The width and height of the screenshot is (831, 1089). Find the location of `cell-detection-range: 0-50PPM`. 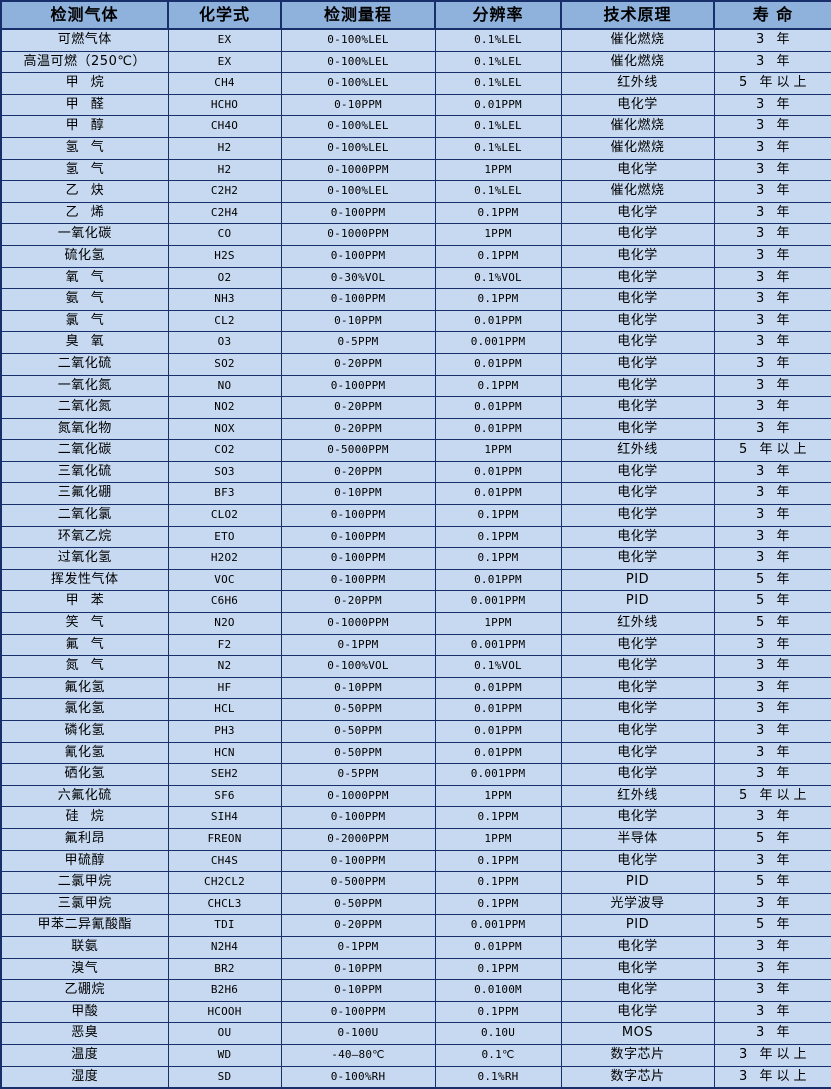

cell-detection-range: 0-50PPM is located at coordinates (358, 709).